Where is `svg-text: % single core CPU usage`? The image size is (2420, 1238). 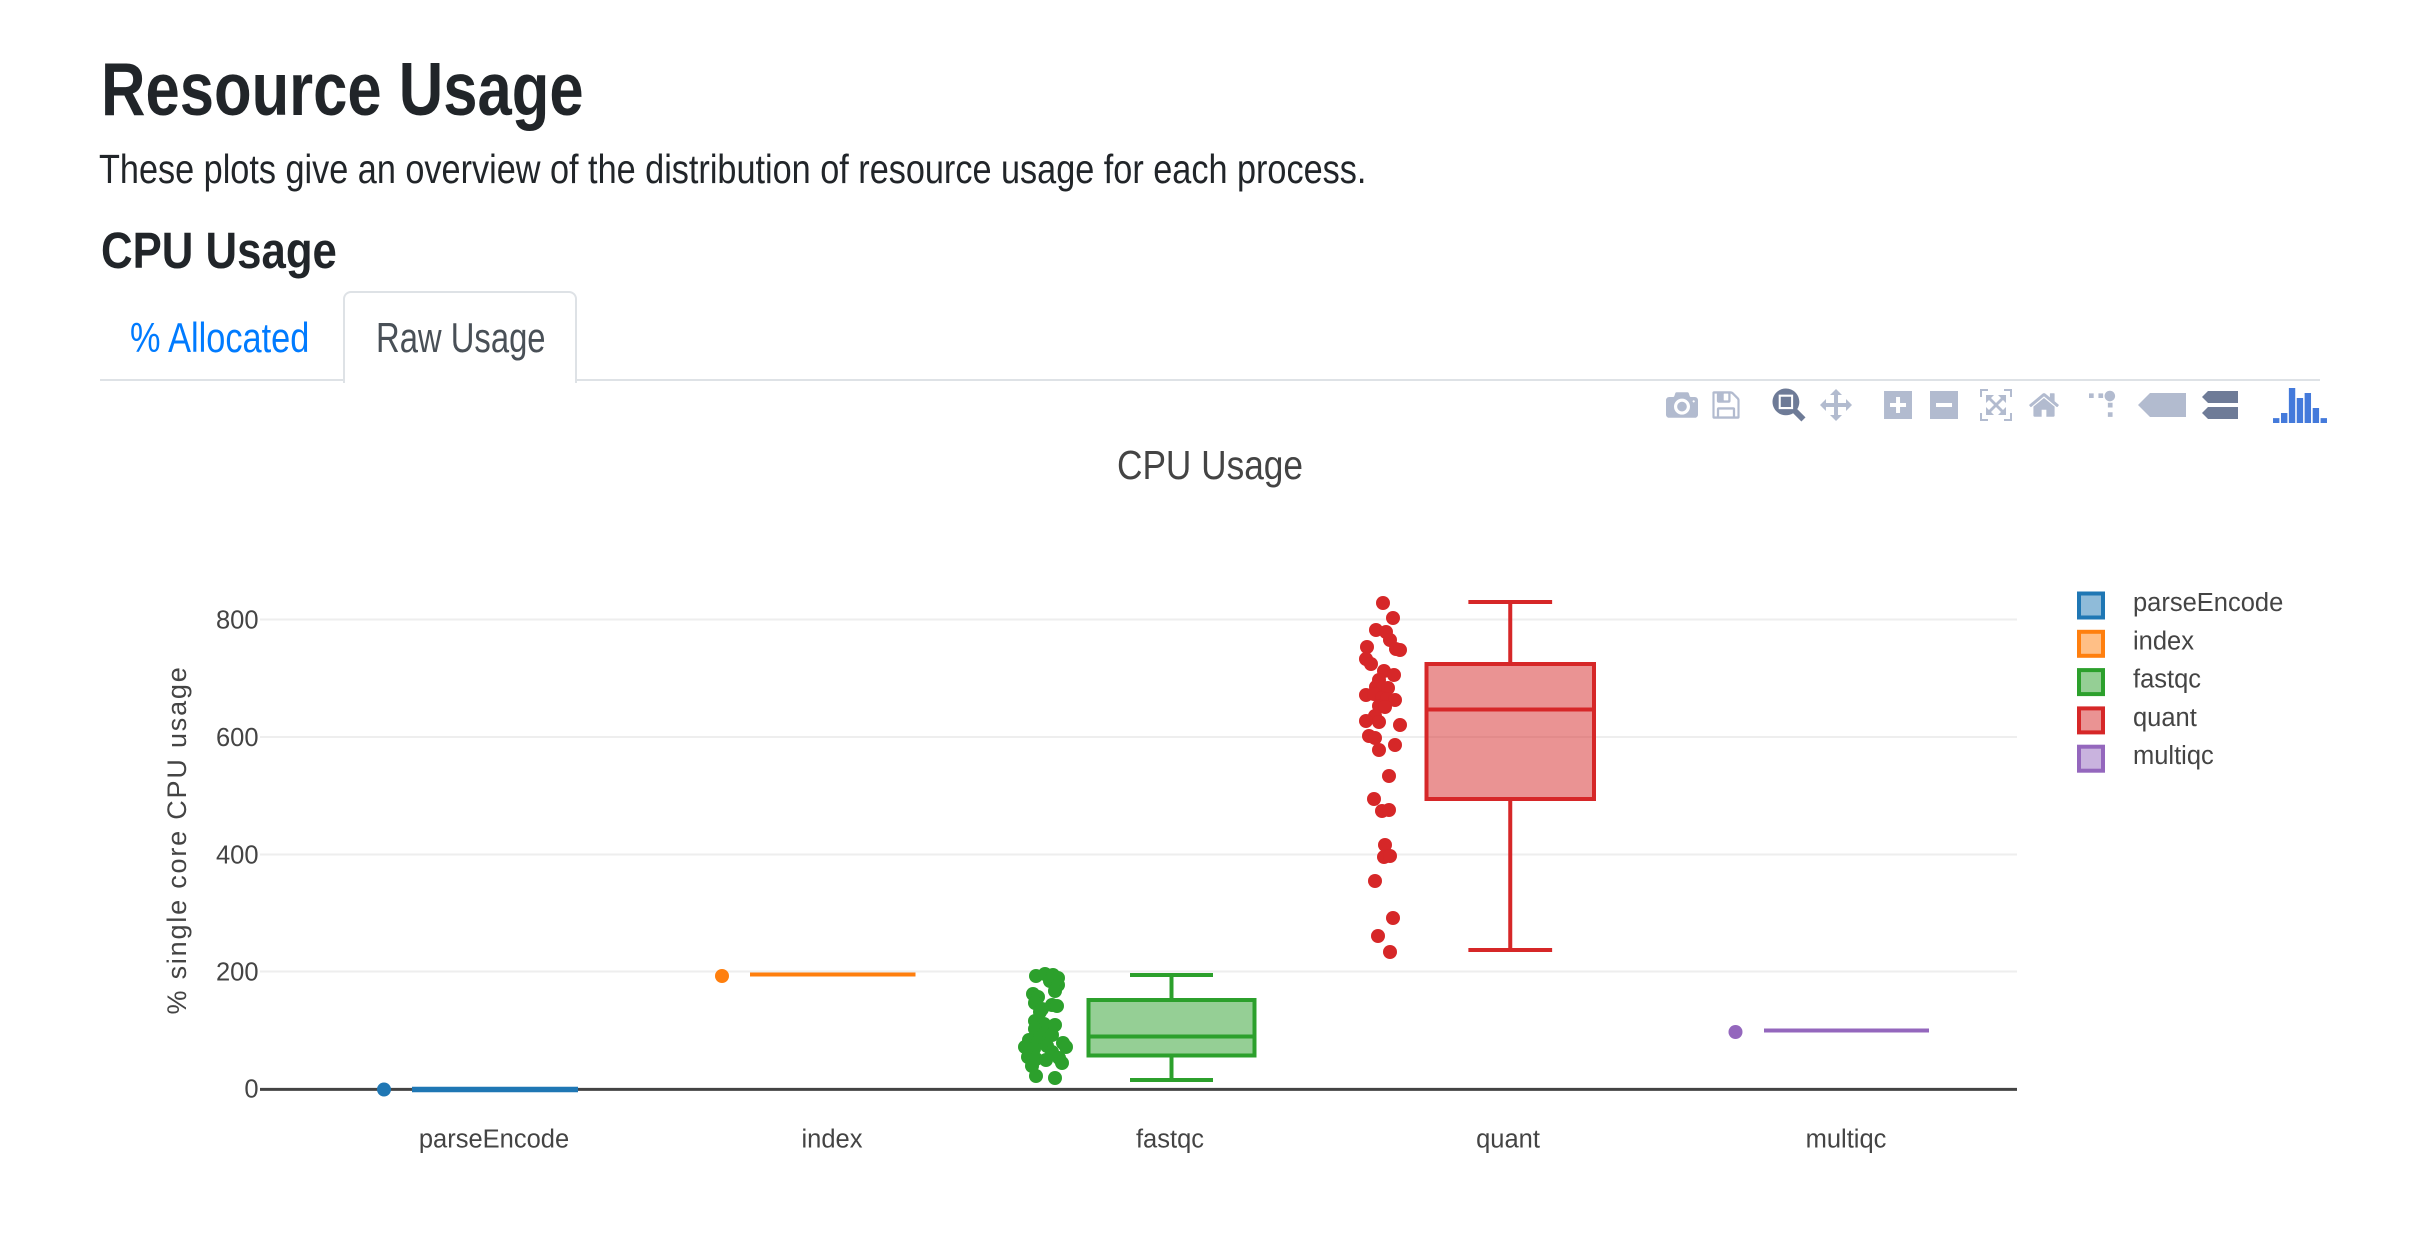
svg-text: % single core CPU usage is located at coordinates (177, 839).